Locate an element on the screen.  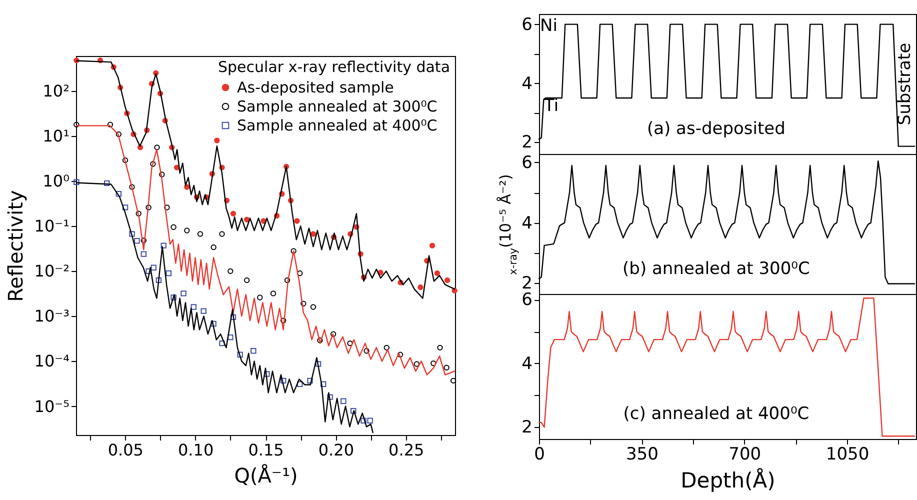
x-axis-title: Q(Å⁻¹) is located at coordinates (266, 476).